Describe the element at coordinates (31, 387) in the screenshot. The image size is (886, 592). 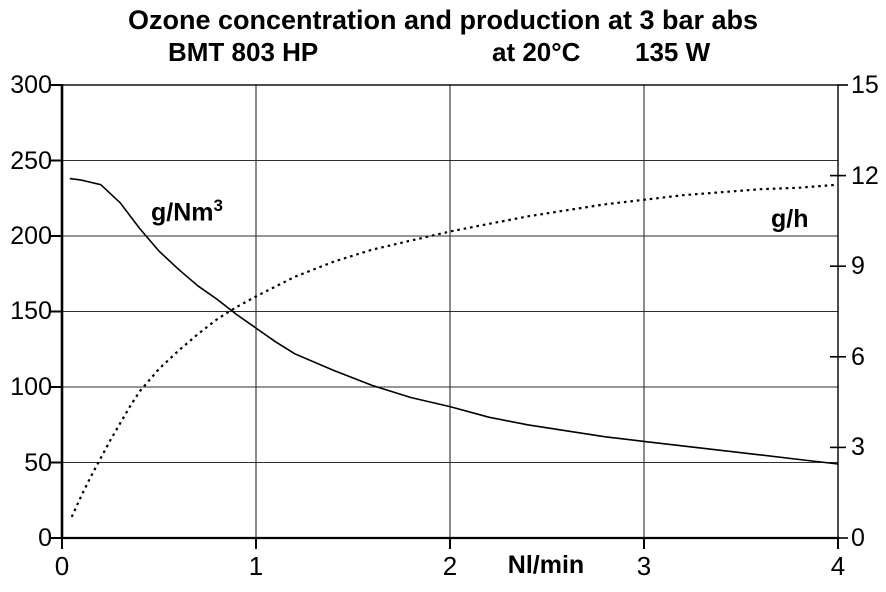
I see `left-axis-tick-100: 100` at that location.